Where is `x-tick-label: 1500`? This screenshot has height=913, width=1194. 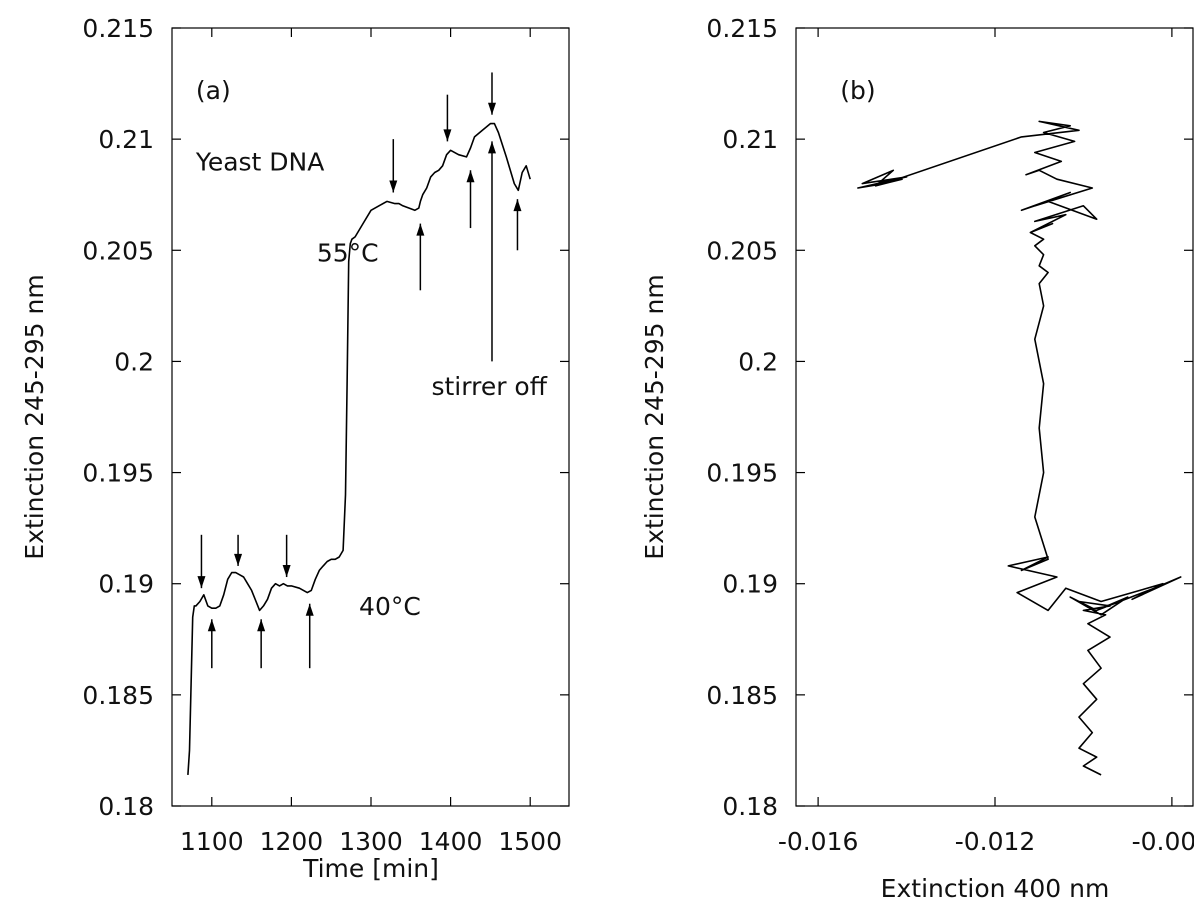 x-tick-label: 1500 is located at coordinates (530, 841).